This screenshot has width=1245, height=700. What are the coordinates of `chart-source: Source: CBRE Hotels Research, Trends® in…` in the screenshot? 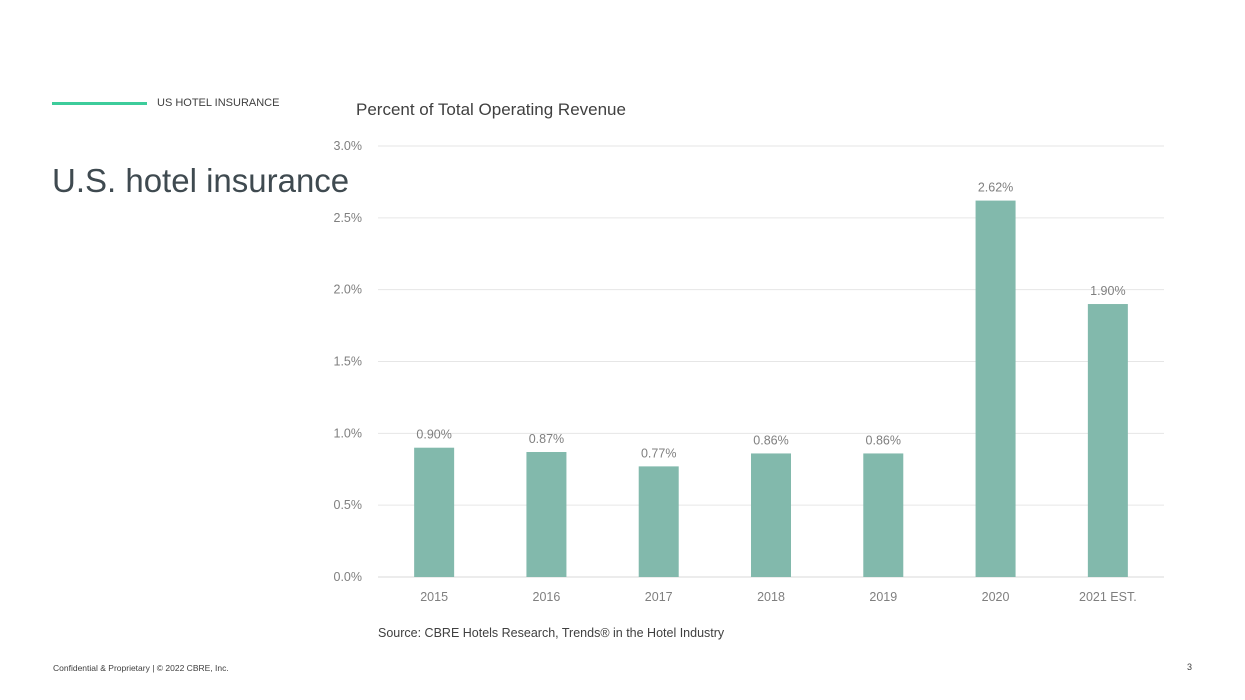 It's located at (551, 633).